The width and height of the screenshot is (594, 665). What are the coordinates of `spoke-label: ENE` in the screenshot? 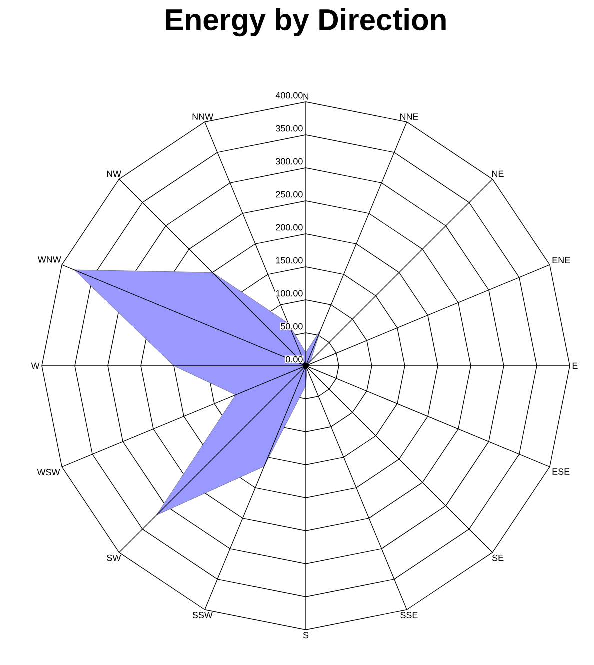 It's located at (561, 260).